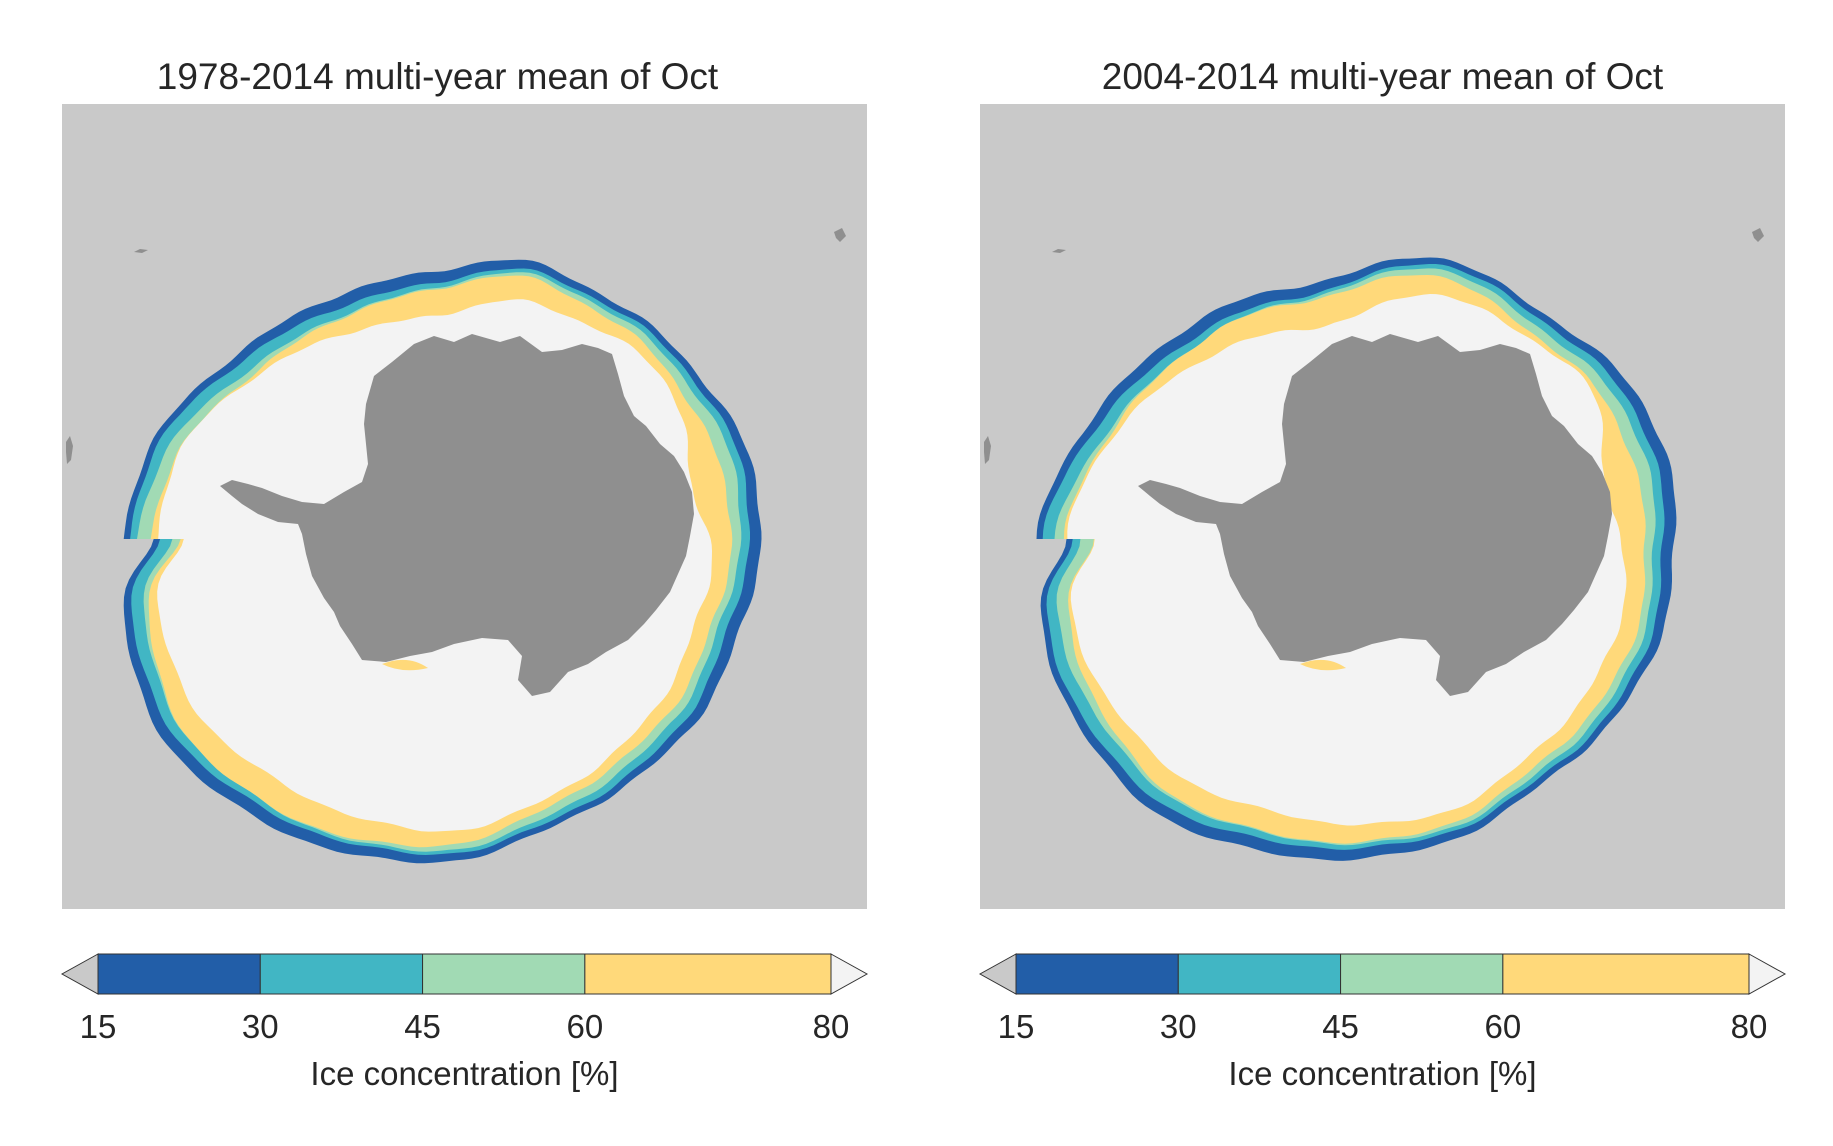  What do you see at coordinates (437, 76) in the screenshot?
I see `map-title: 1978-2014 multi-year mean of Oct` at bounding box center [437, 76].